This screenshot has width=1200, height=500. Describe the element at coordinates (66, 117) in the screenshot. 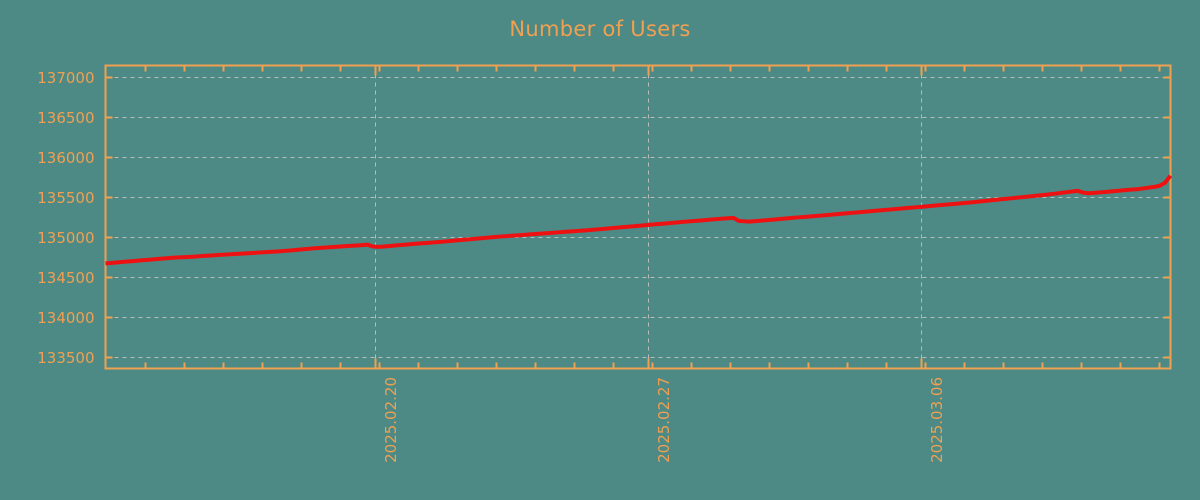

I see `y-axis-tick-label: 136500` at that location.